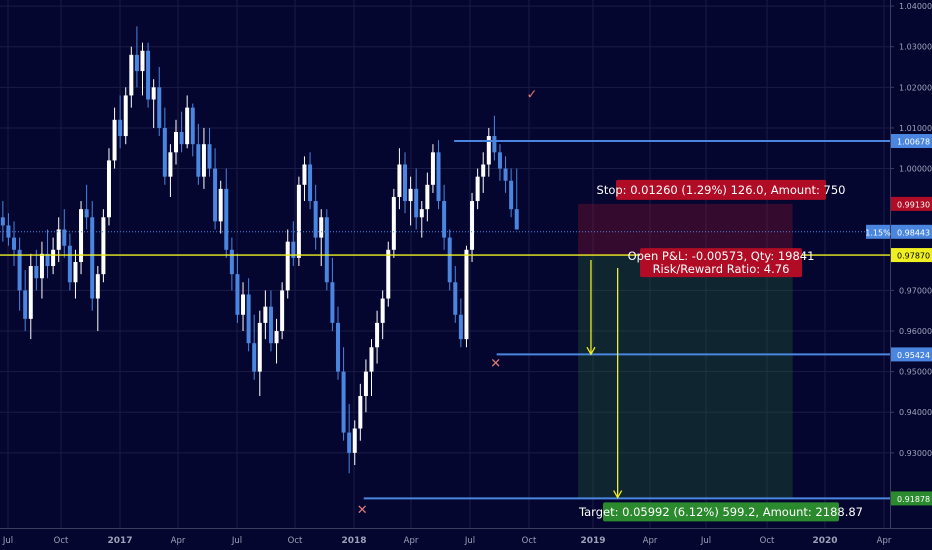 The image size is (932, 550). Describe the element at coordinates (721, 190) in the screenshot. I see `stop-label-text: Stop: 0.01260 (1.29%) 126.0, Amount: 750` at that location.